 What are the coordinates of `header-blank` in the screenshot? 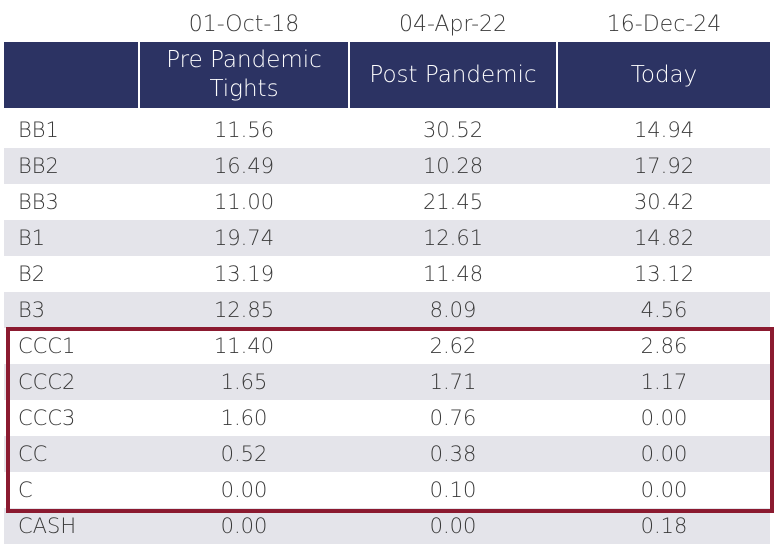 It's located at (71, 75).